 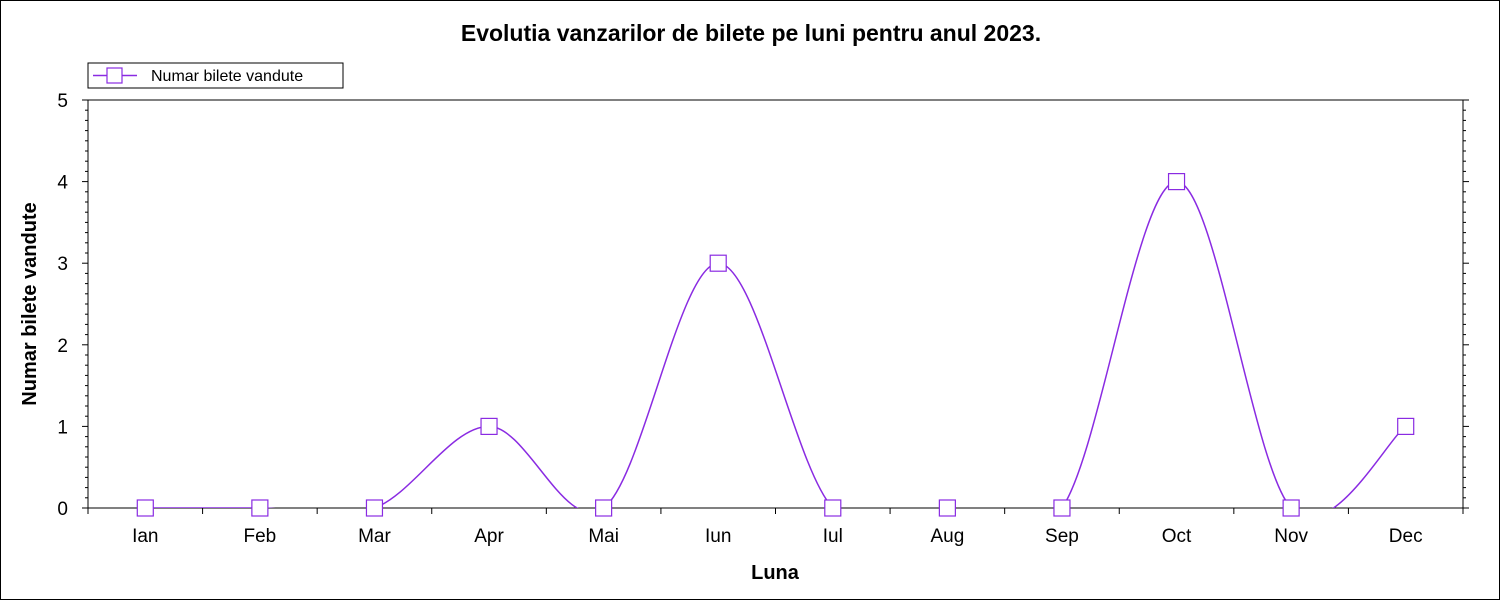 I want to click on x-tick-label: Sep, so click(x=1062, y=536).